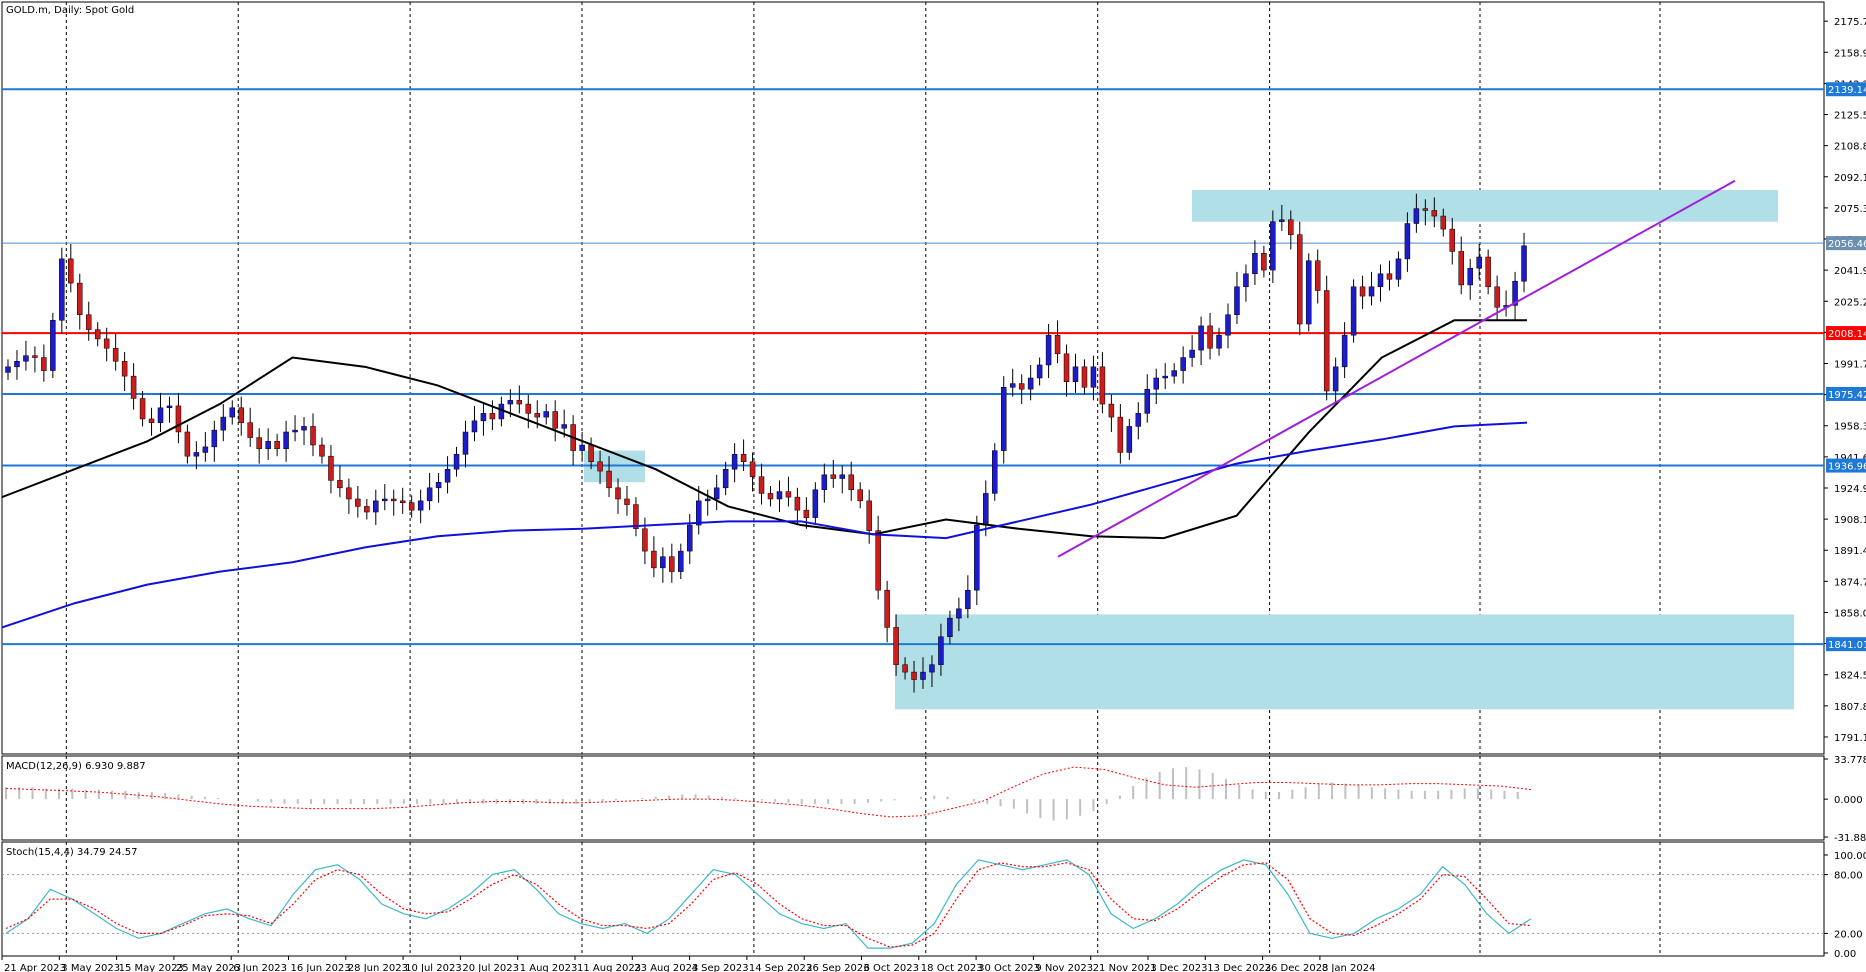 The image size is (1866, 972). What do you see at coordinates (1850, 838) in the screenshot?
I see `macd-axis-label: -31.881` at bounding box center [1850, 838].